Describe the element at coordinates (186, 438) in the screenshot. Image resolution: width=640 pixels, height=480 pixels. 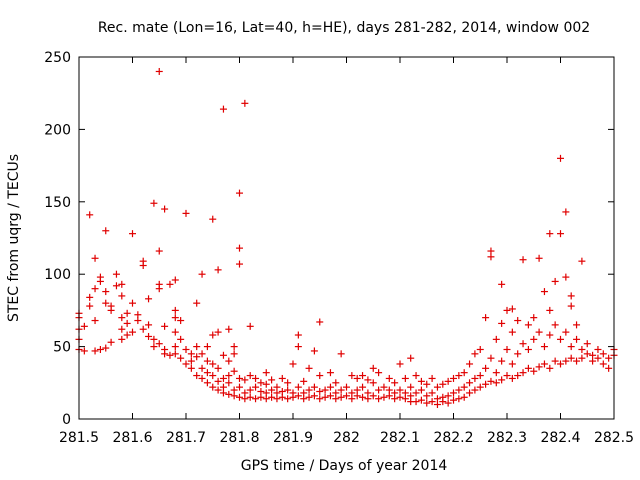
I see `x-tick-label: 281.7` at that location.